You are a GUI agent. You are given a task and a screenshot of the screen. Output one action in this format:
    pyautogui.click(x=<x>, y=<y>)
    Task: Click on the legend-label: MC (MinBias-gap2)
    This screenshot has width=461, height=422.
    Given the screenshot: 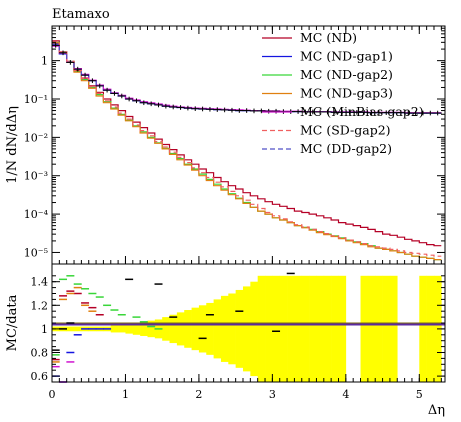 What is the action you would take?
    pyautogui.click(x=362, y=111)
    